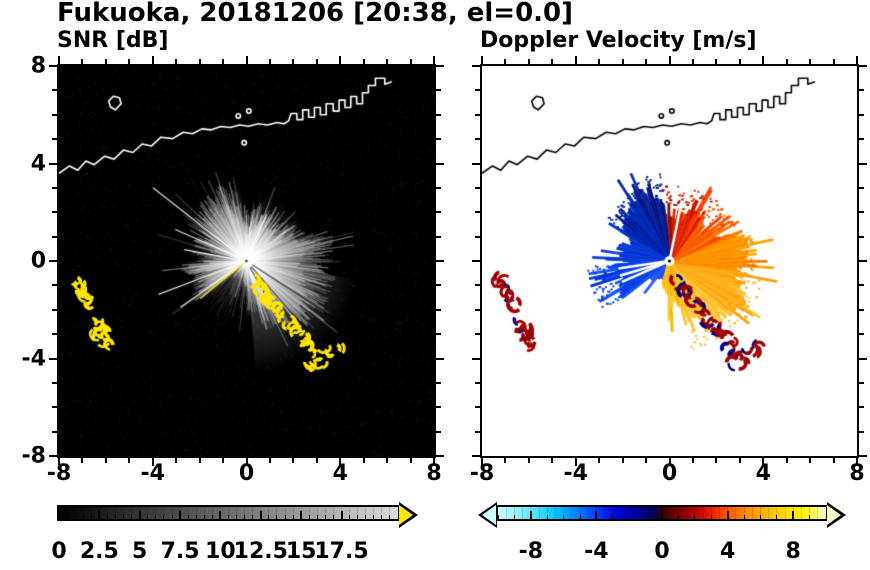  What do you see at coordinates (234, 533) in the screenshot?
I see `snr-colorbar: 0 2.5 5 7.5 10 12.5 15 17.5` at bounding box center [234, 533].